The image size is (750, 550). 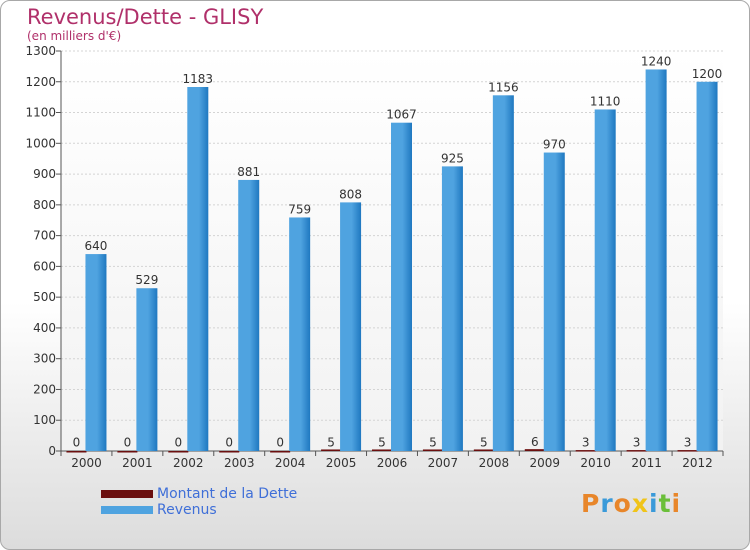 I want to click on legend-item-revenue: Revenus, so click(x=199, y=510).